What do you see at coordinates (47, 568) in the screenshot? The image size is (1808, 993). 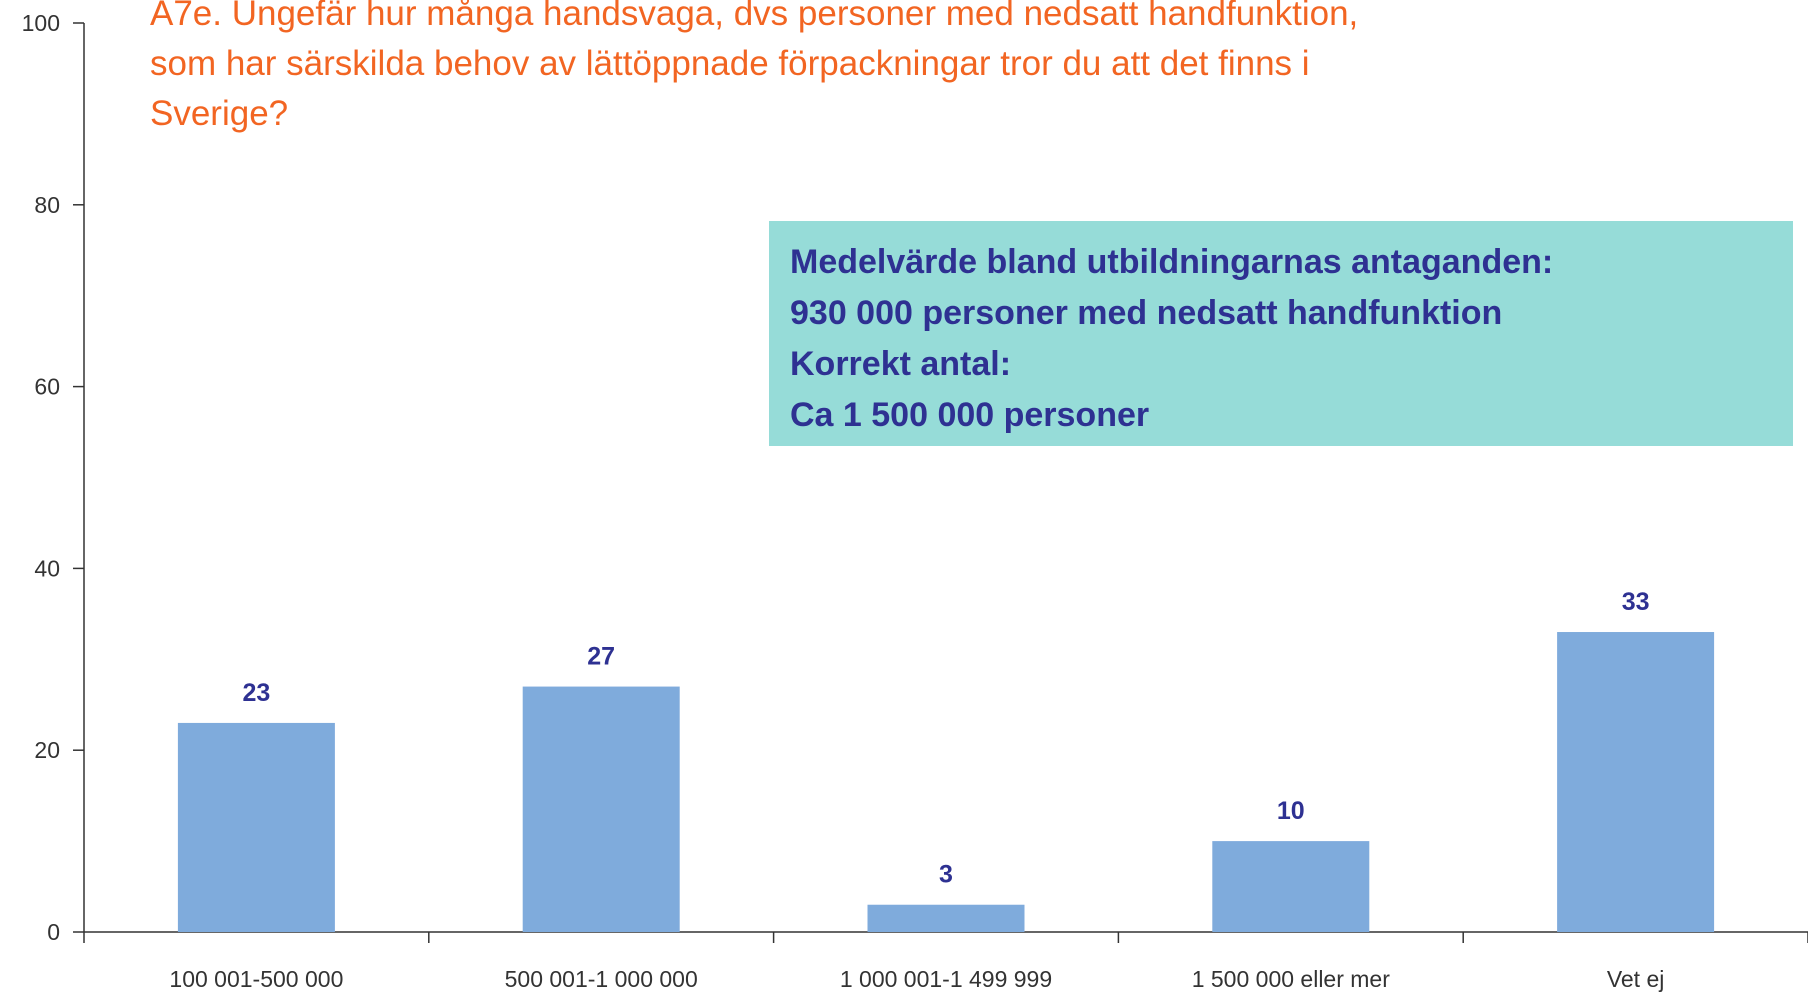 I see `y-tick-label: 40` at bounding box center [47, 568].